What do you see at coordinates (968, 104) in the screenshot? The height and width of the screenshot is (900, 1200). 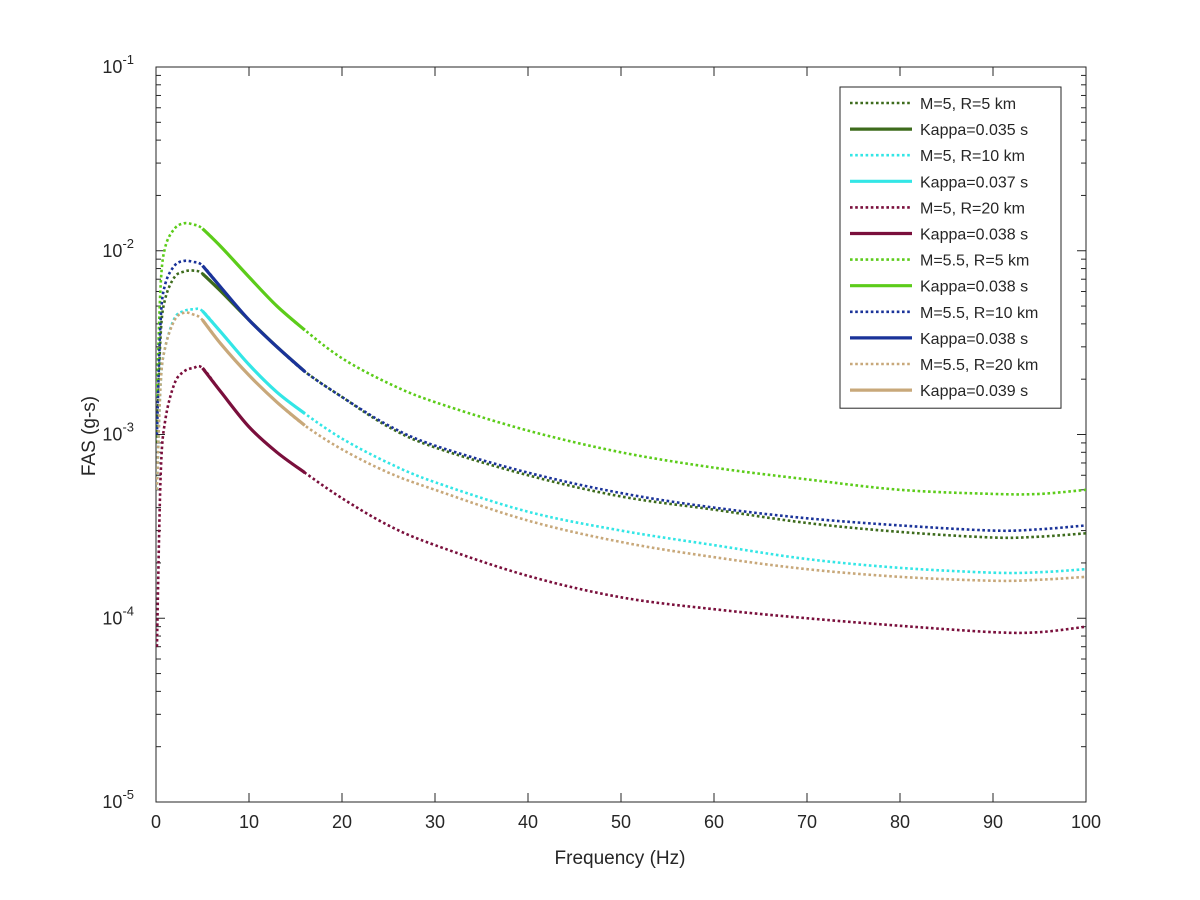 I see `legend-label: M=5, R=5 km` at bounding box center [968, 104].